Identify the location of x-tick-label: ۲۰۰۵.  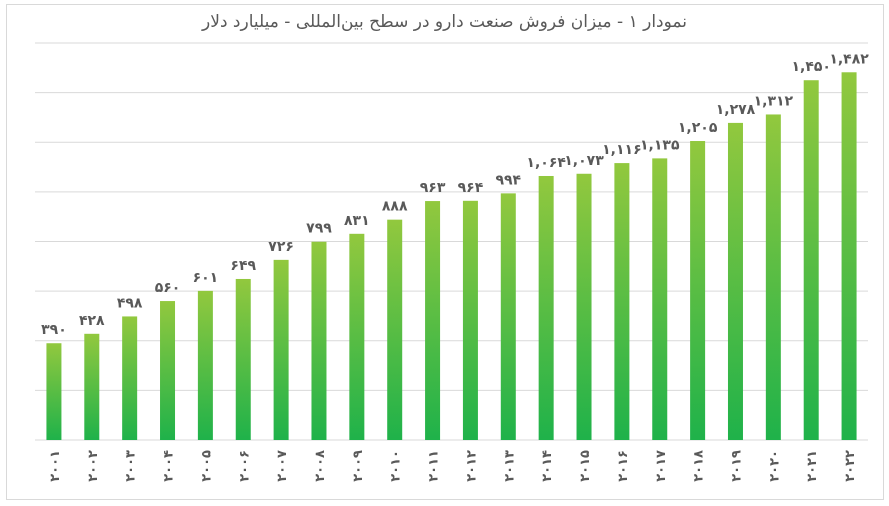
(206, 466).